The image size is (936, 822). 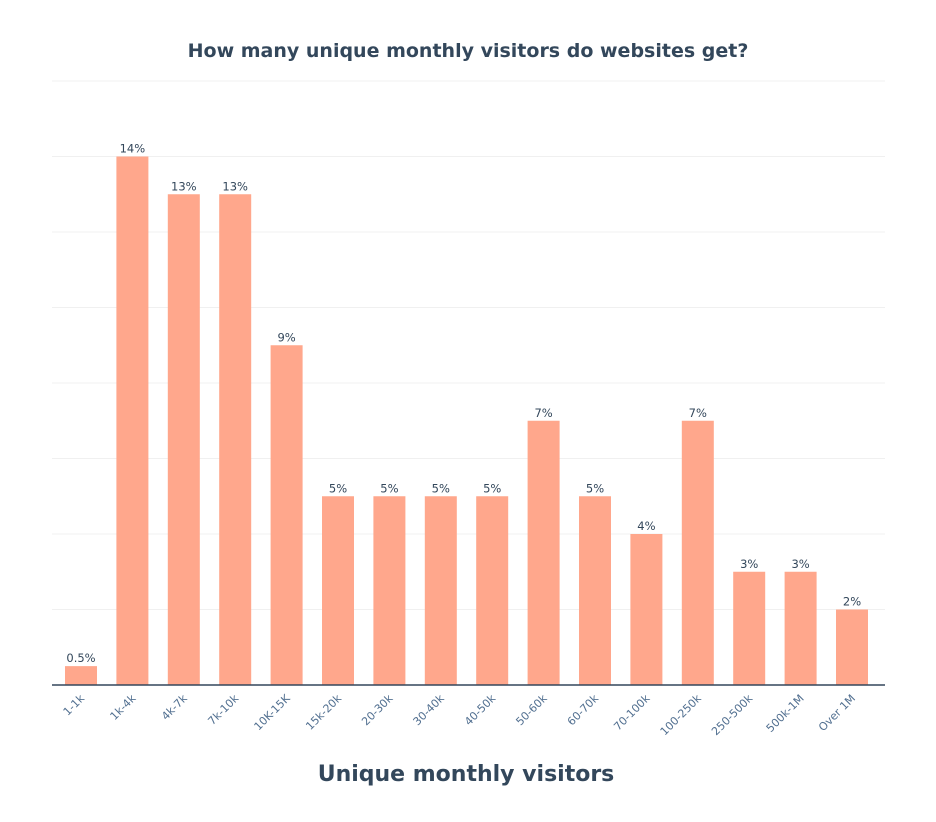 I want to click on x-tick-label: 1k-4k, so click(x=123, y=706).